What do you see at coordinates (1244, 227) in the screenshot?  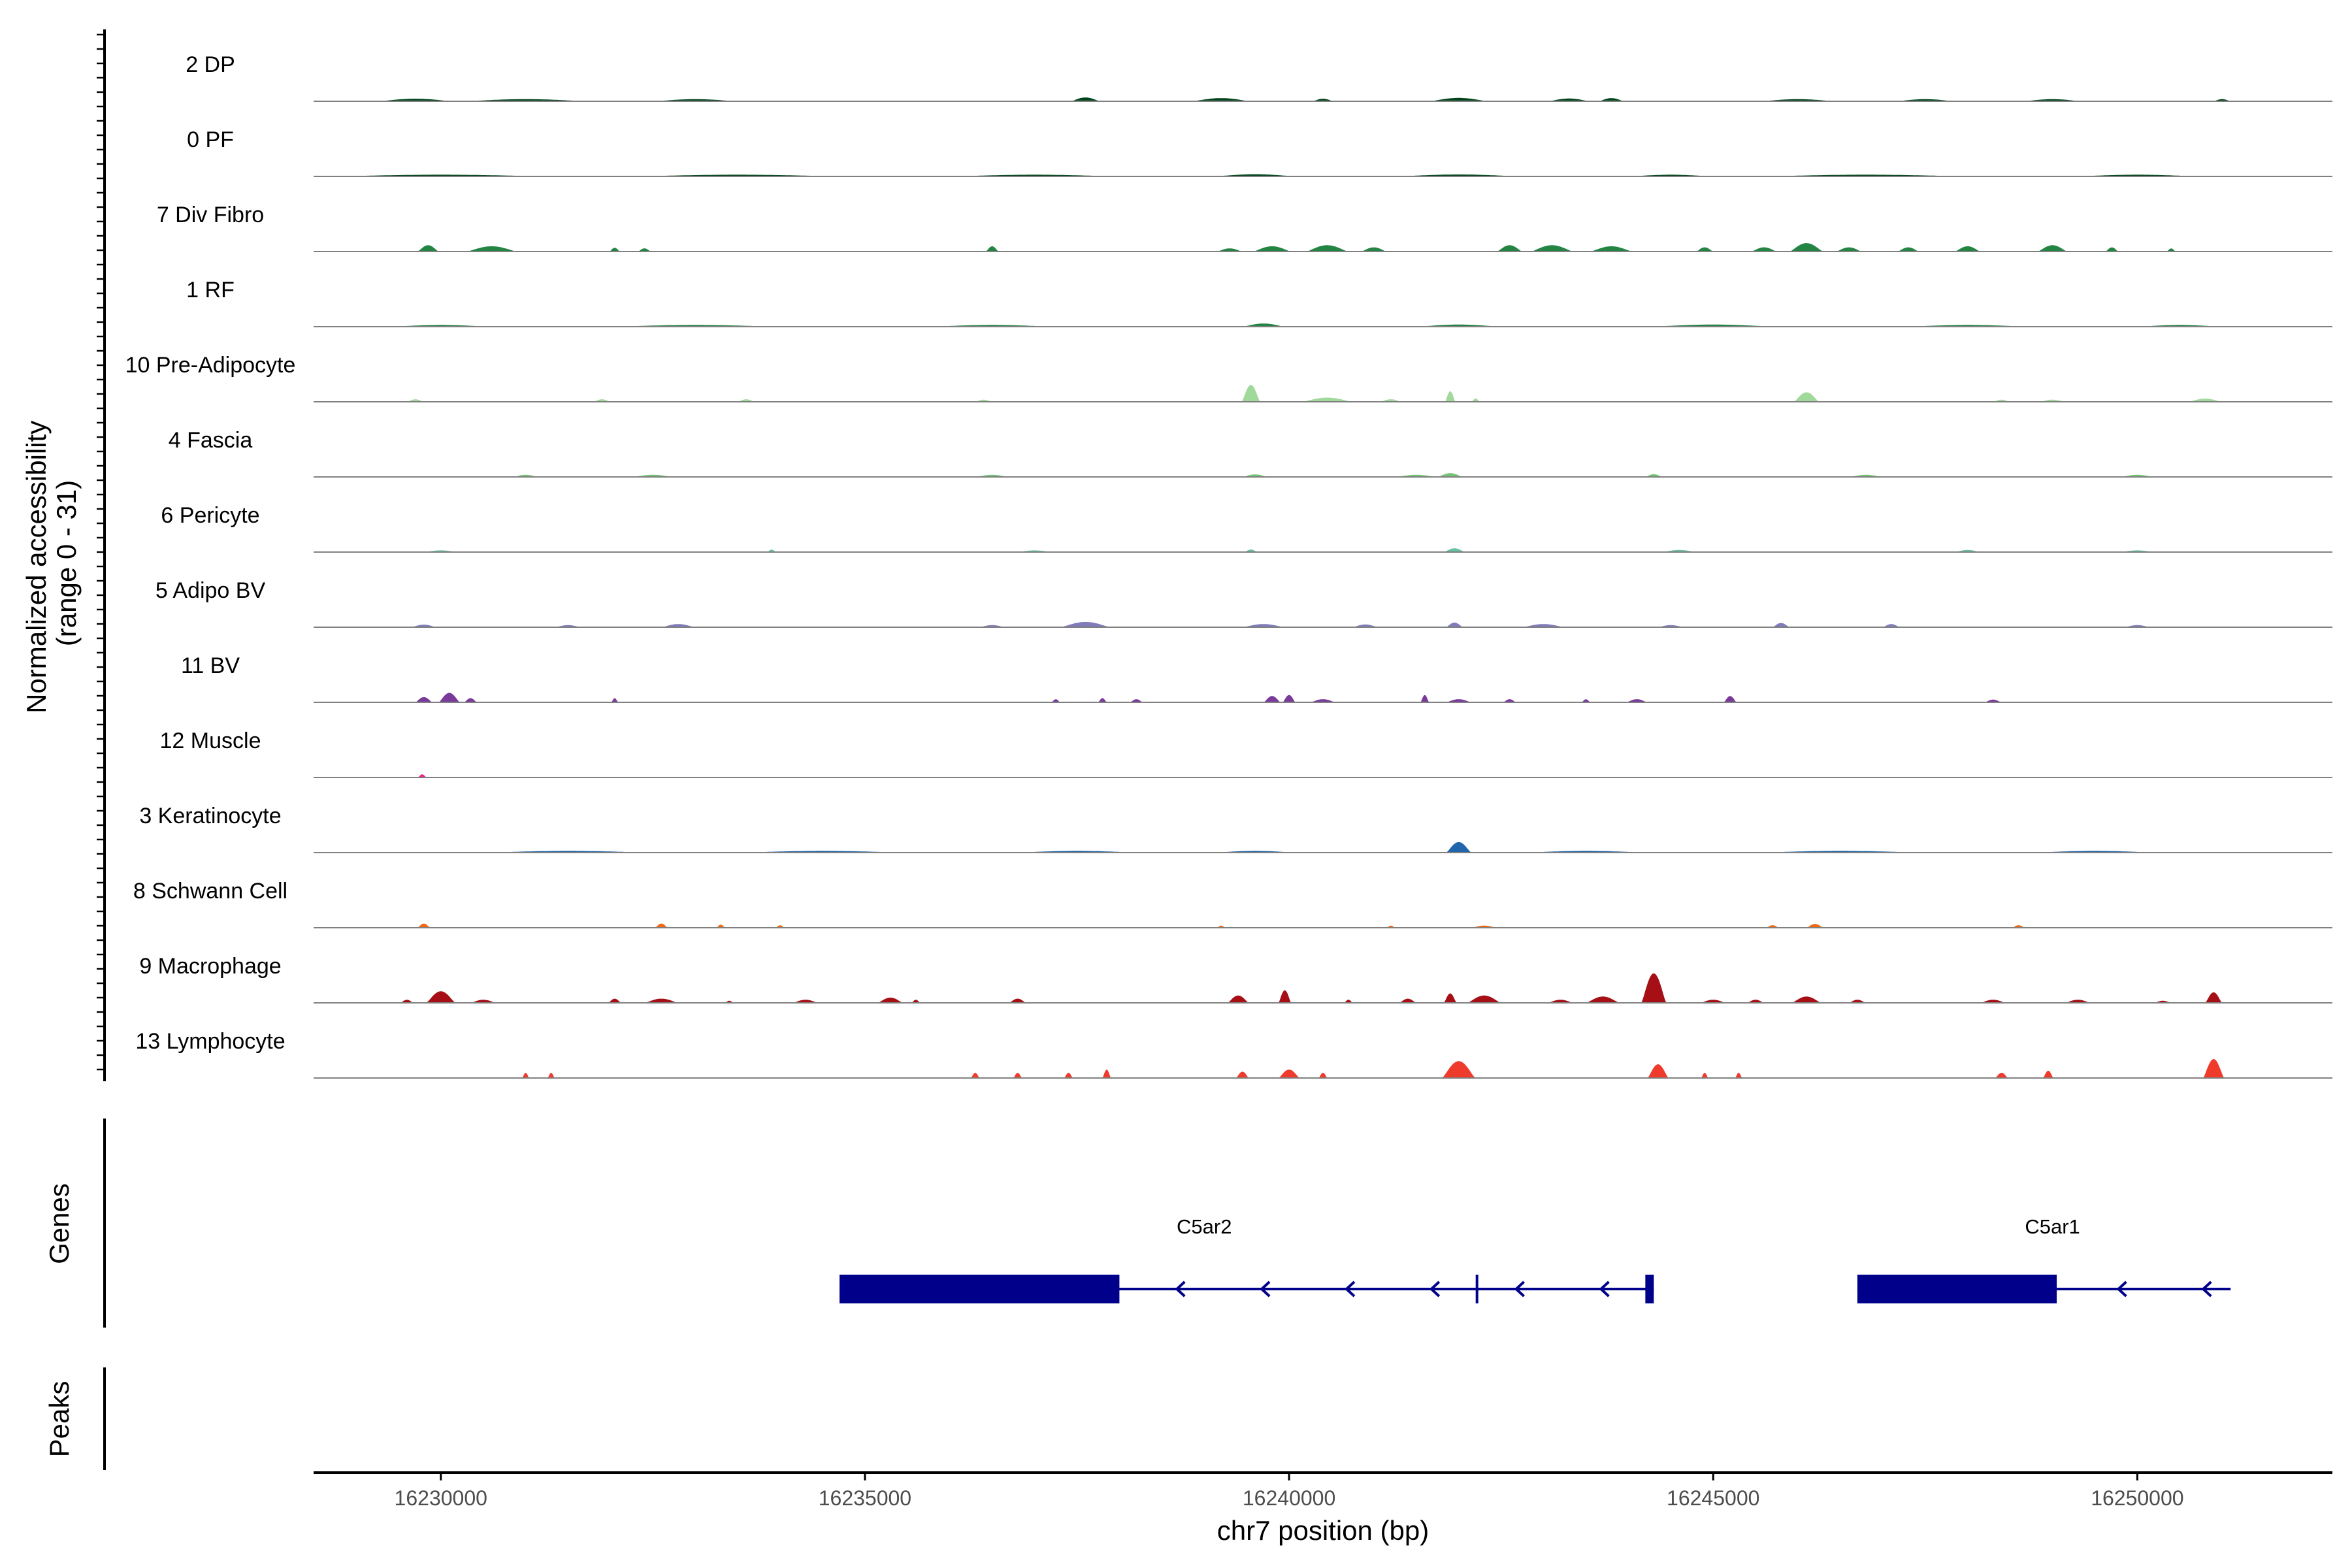 I see `track-7-div-fibro: 7 Div Fibro` at bounding box center [1244, 227].